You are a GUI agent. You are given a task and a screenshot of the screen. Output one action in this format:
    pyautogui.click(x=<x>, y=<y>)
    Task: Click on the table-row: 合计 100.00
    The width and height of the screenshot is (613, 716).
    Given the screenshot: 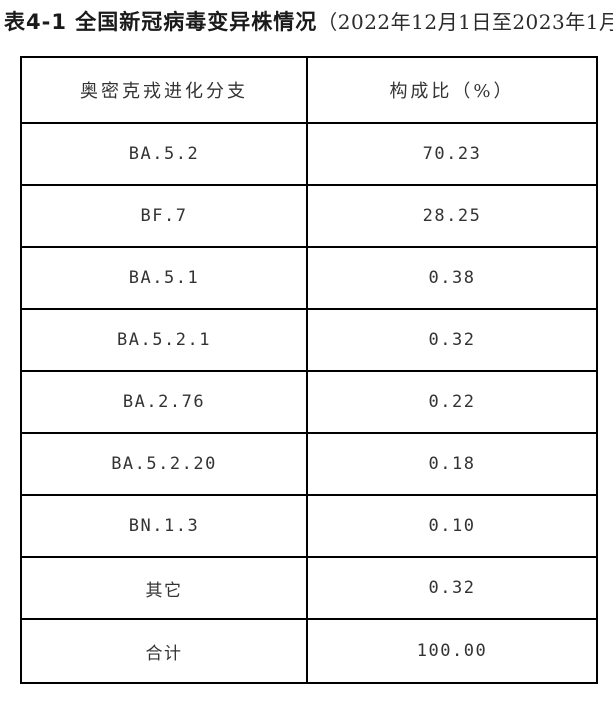 What is the action you would take?
    pyautogui.click(x=309, y=651)
    